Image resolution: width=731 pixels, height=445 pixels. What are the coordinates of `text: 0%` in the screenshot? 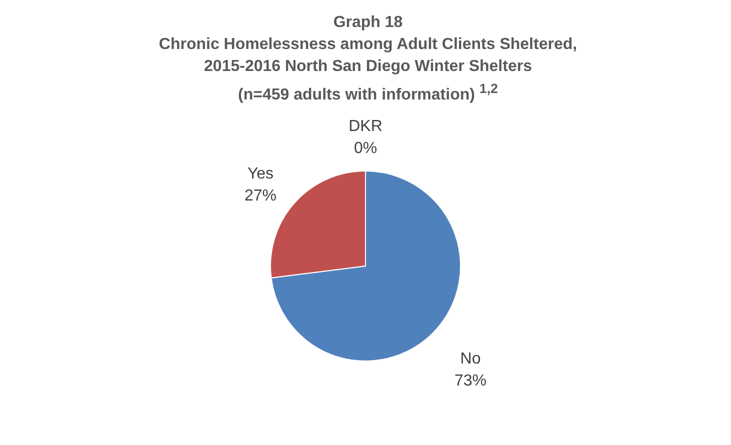 It's located at (366, 149).